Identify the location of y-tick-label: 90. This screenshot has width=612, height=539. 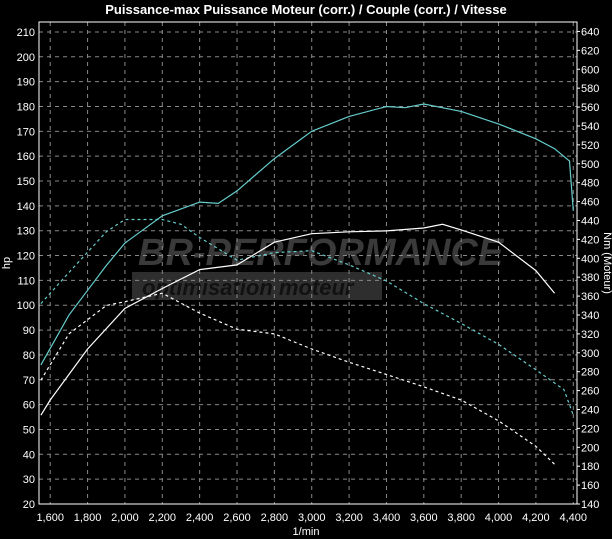
(29, 331).